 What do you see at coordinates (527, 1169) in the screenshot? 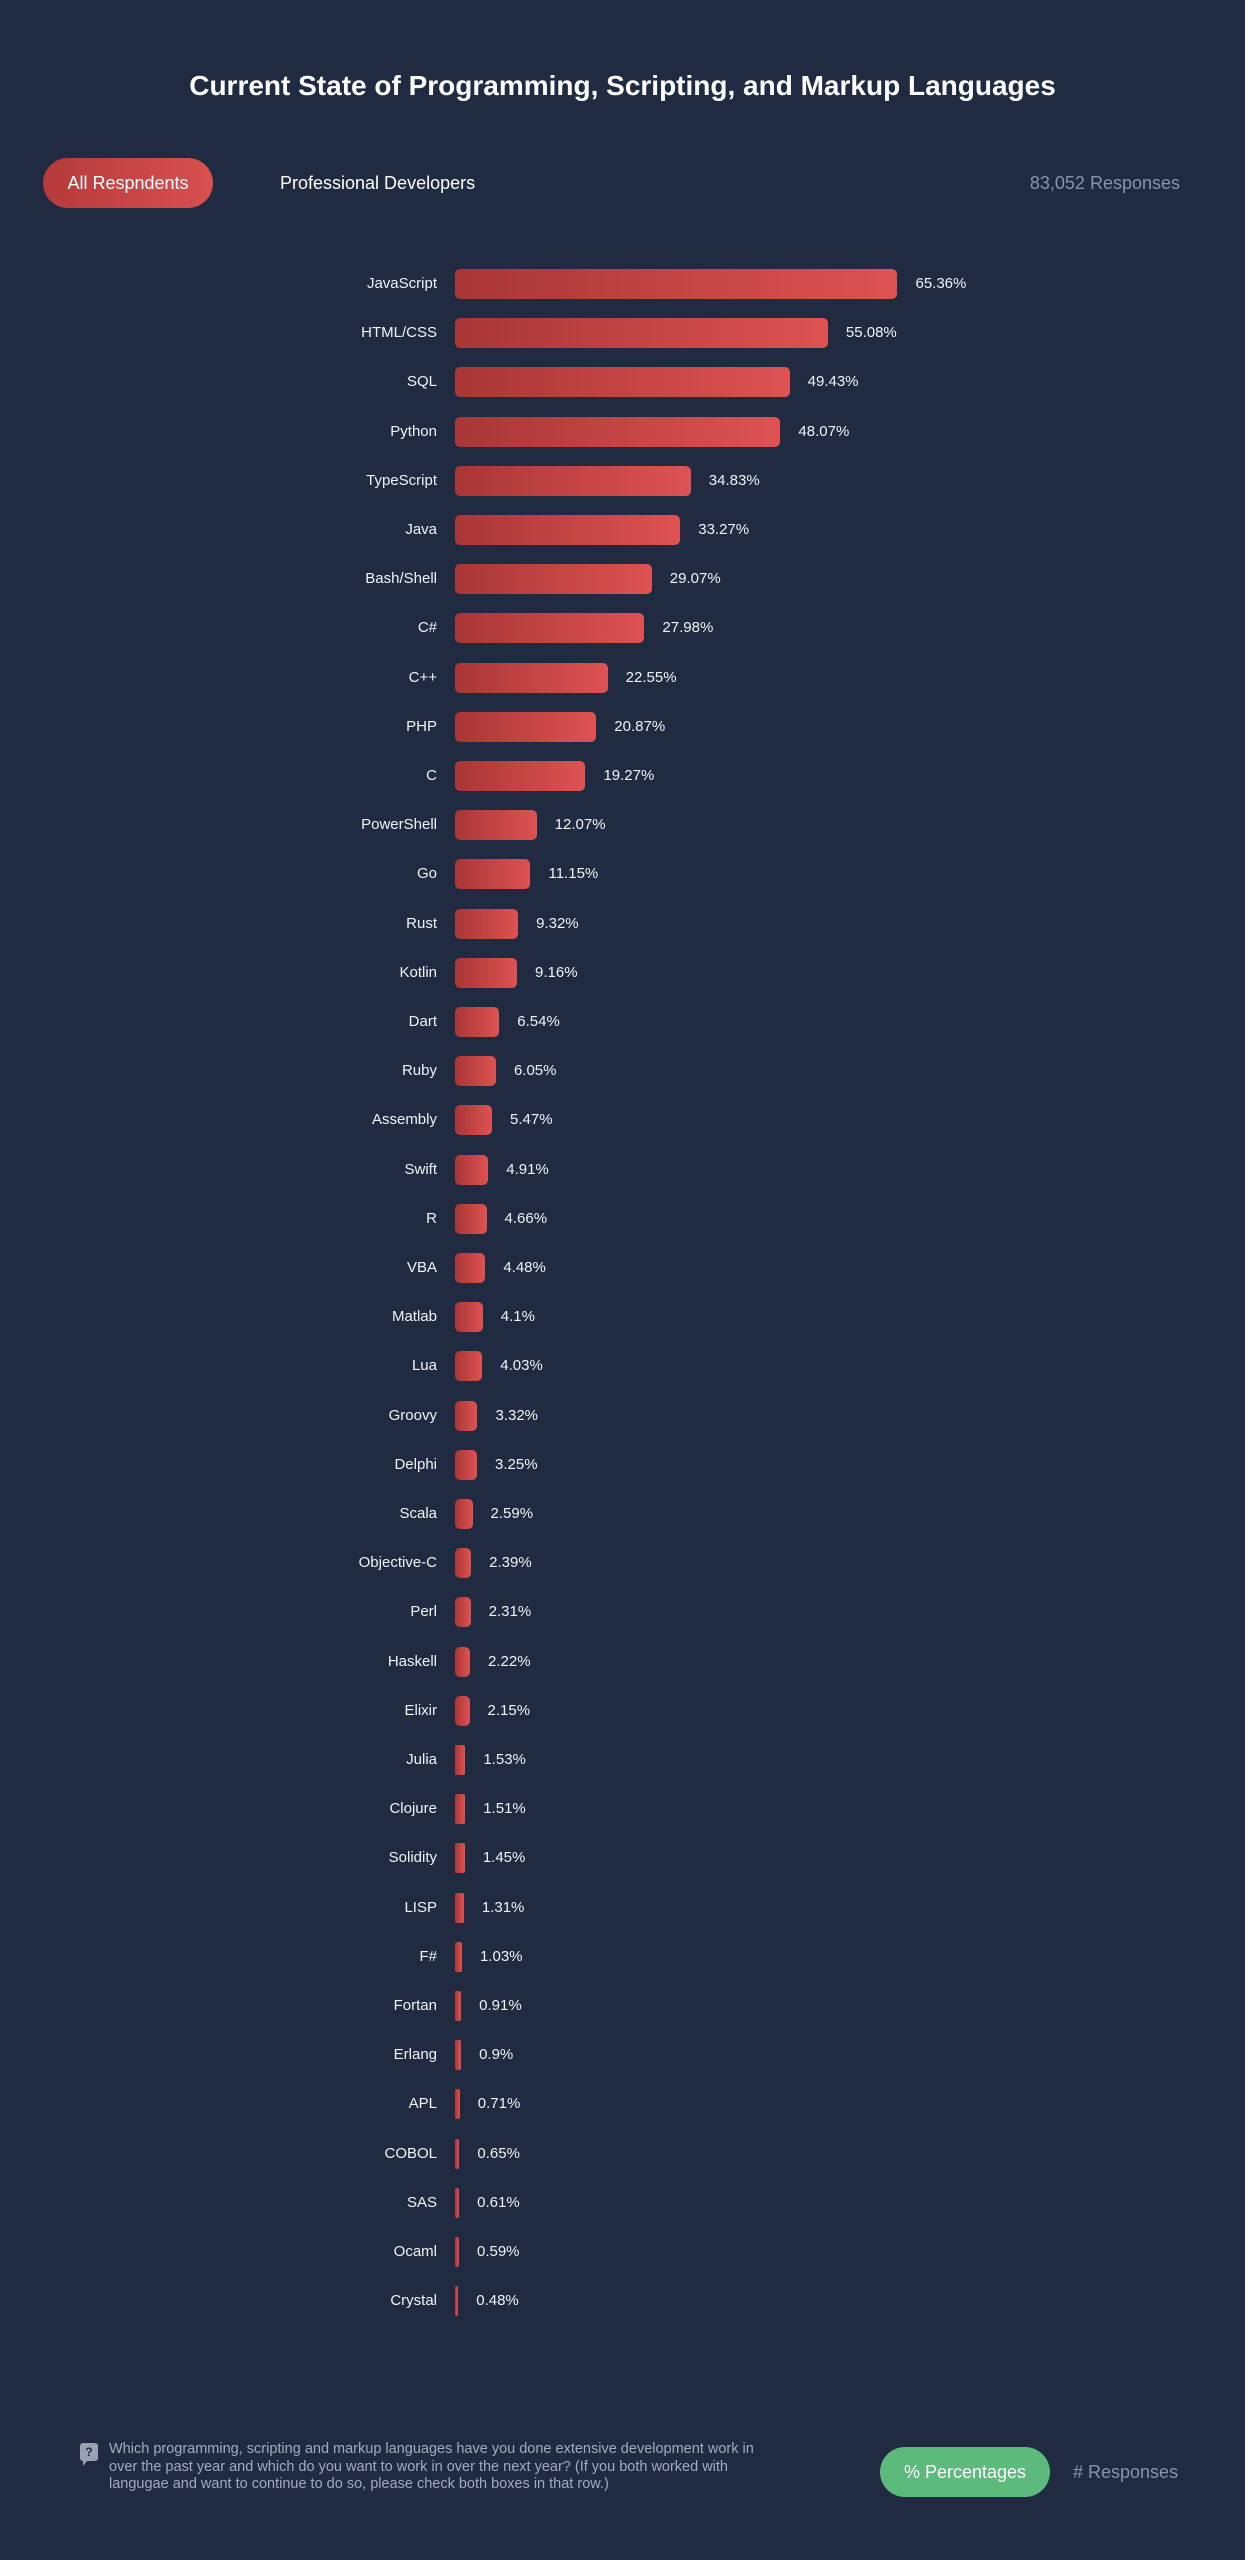
I see `value-label: 4.91%` at bounding box center [527, 1169].